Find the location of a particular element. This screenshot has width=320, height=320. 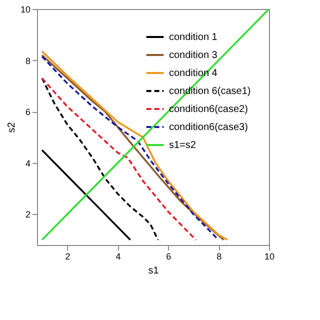

y-axis-title: s2 is located at coordinates (12, 127).